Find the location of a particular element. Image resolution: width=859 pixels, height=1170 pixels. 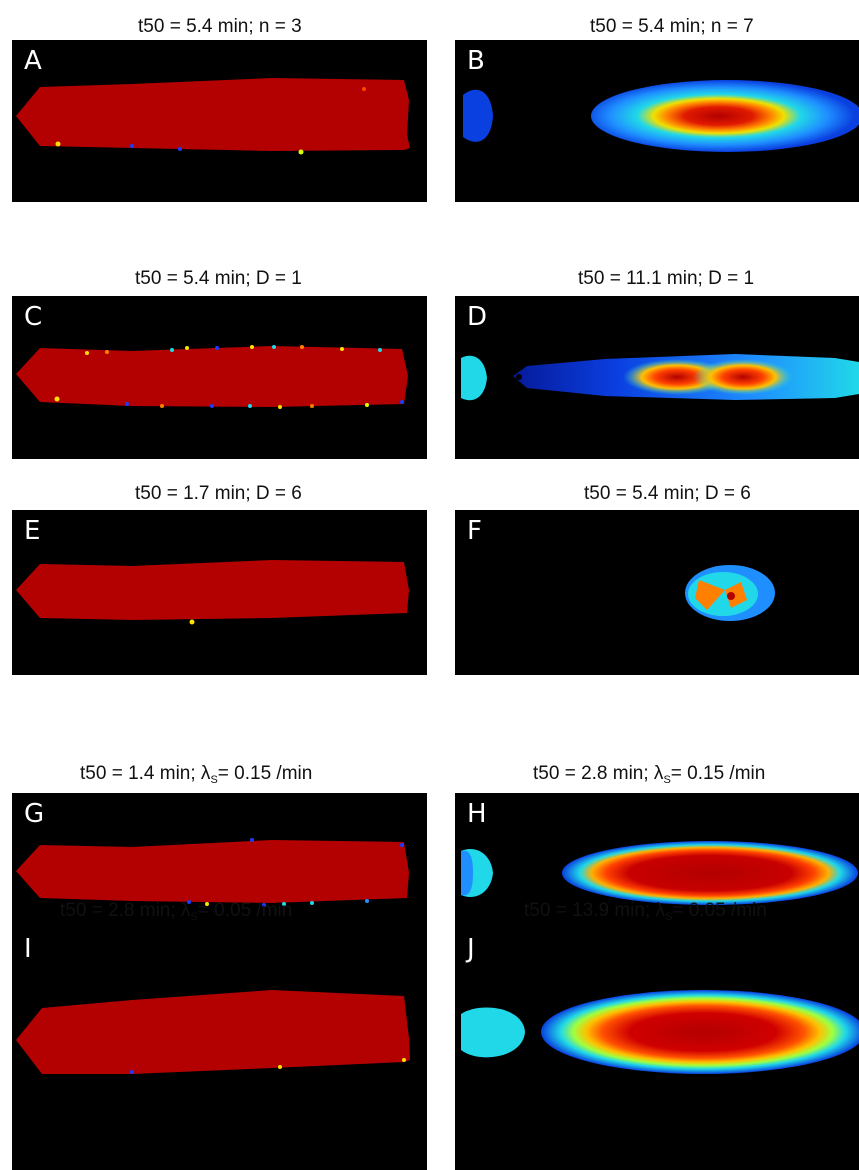

panel-e: E is located at coordinates (219, 592).